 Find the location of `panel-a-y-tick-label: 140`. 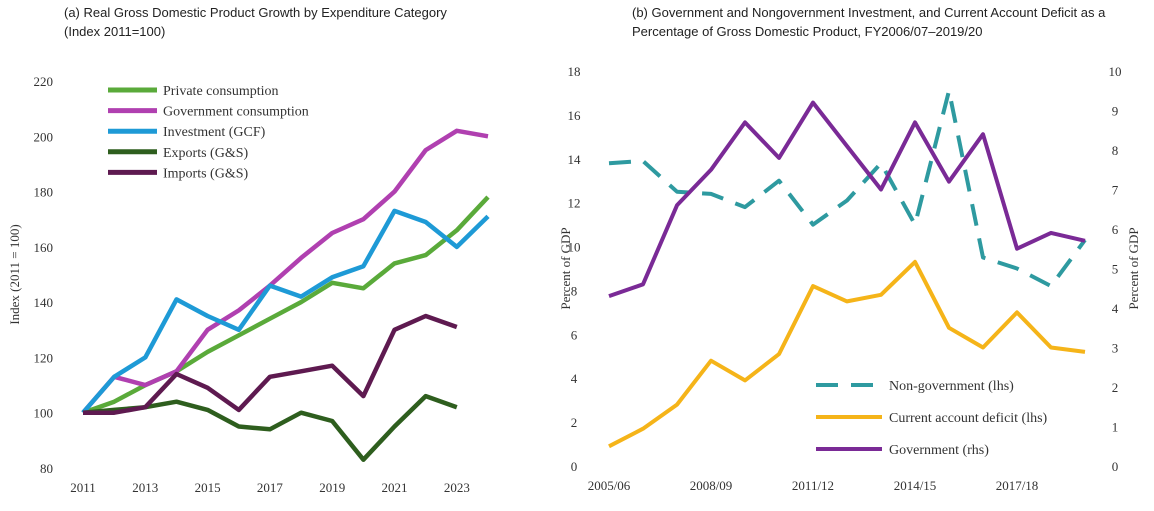

panel-a-y-tick-label: 140 is located at coordinates (44, 302).